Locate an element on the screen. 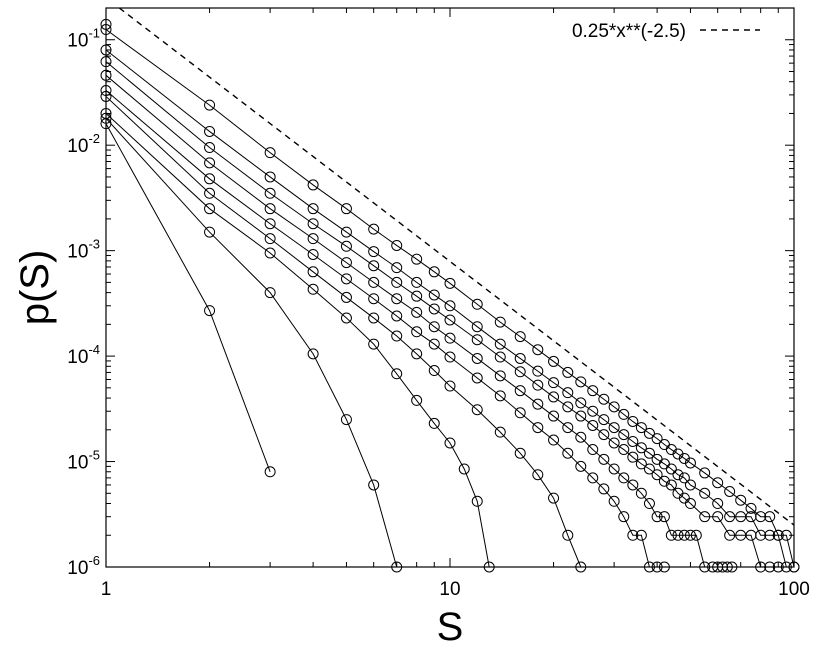  y-tick-label: 10-4 is located at coordinates (83, 355).